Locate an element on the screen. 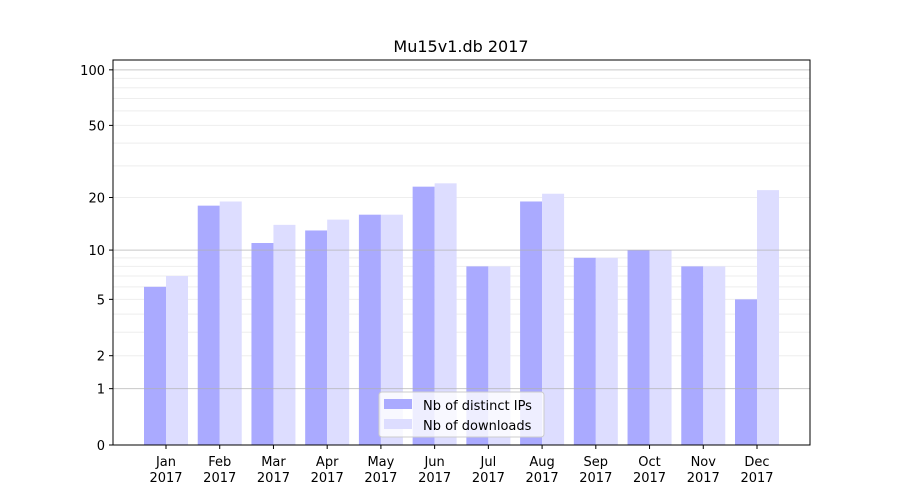 The height and width of the screenshot is (504, 900). x-tick-label: Feb 2017 is located at coordinates (219, 470).